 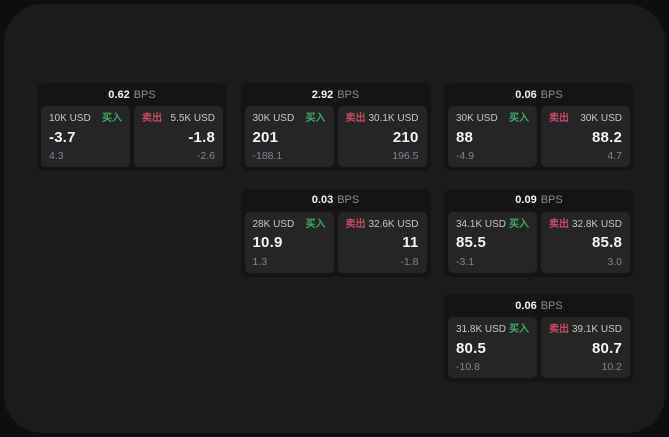 What do you see at coordinates (607, 242) in the screenshot?
I see `sell-price: 85.8` at bounding box center [607, 242].